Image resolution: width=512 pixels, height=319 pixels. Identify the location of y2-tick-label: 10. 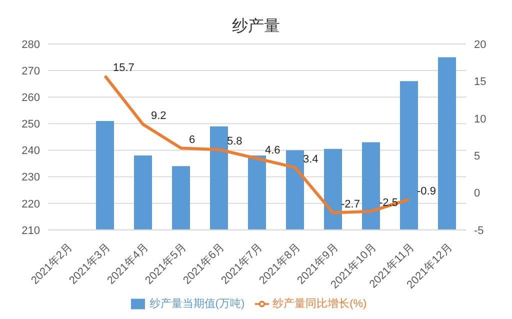
(480, 119).